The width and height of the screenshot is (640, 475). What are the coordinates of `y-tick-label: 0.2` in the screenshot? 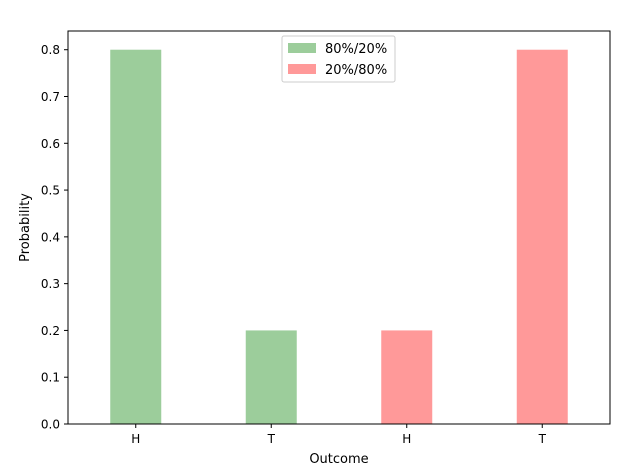 It's located at (50, 331).